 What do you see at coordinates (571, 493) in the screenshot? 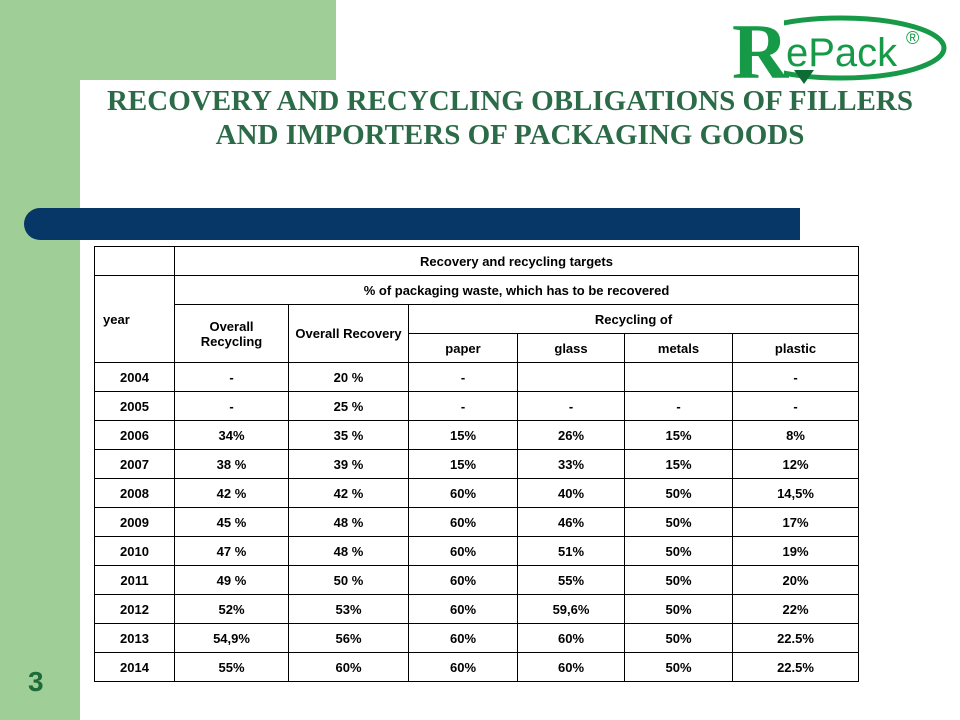
I see `cell-glass: 40%` at bounding box center [571, 493].